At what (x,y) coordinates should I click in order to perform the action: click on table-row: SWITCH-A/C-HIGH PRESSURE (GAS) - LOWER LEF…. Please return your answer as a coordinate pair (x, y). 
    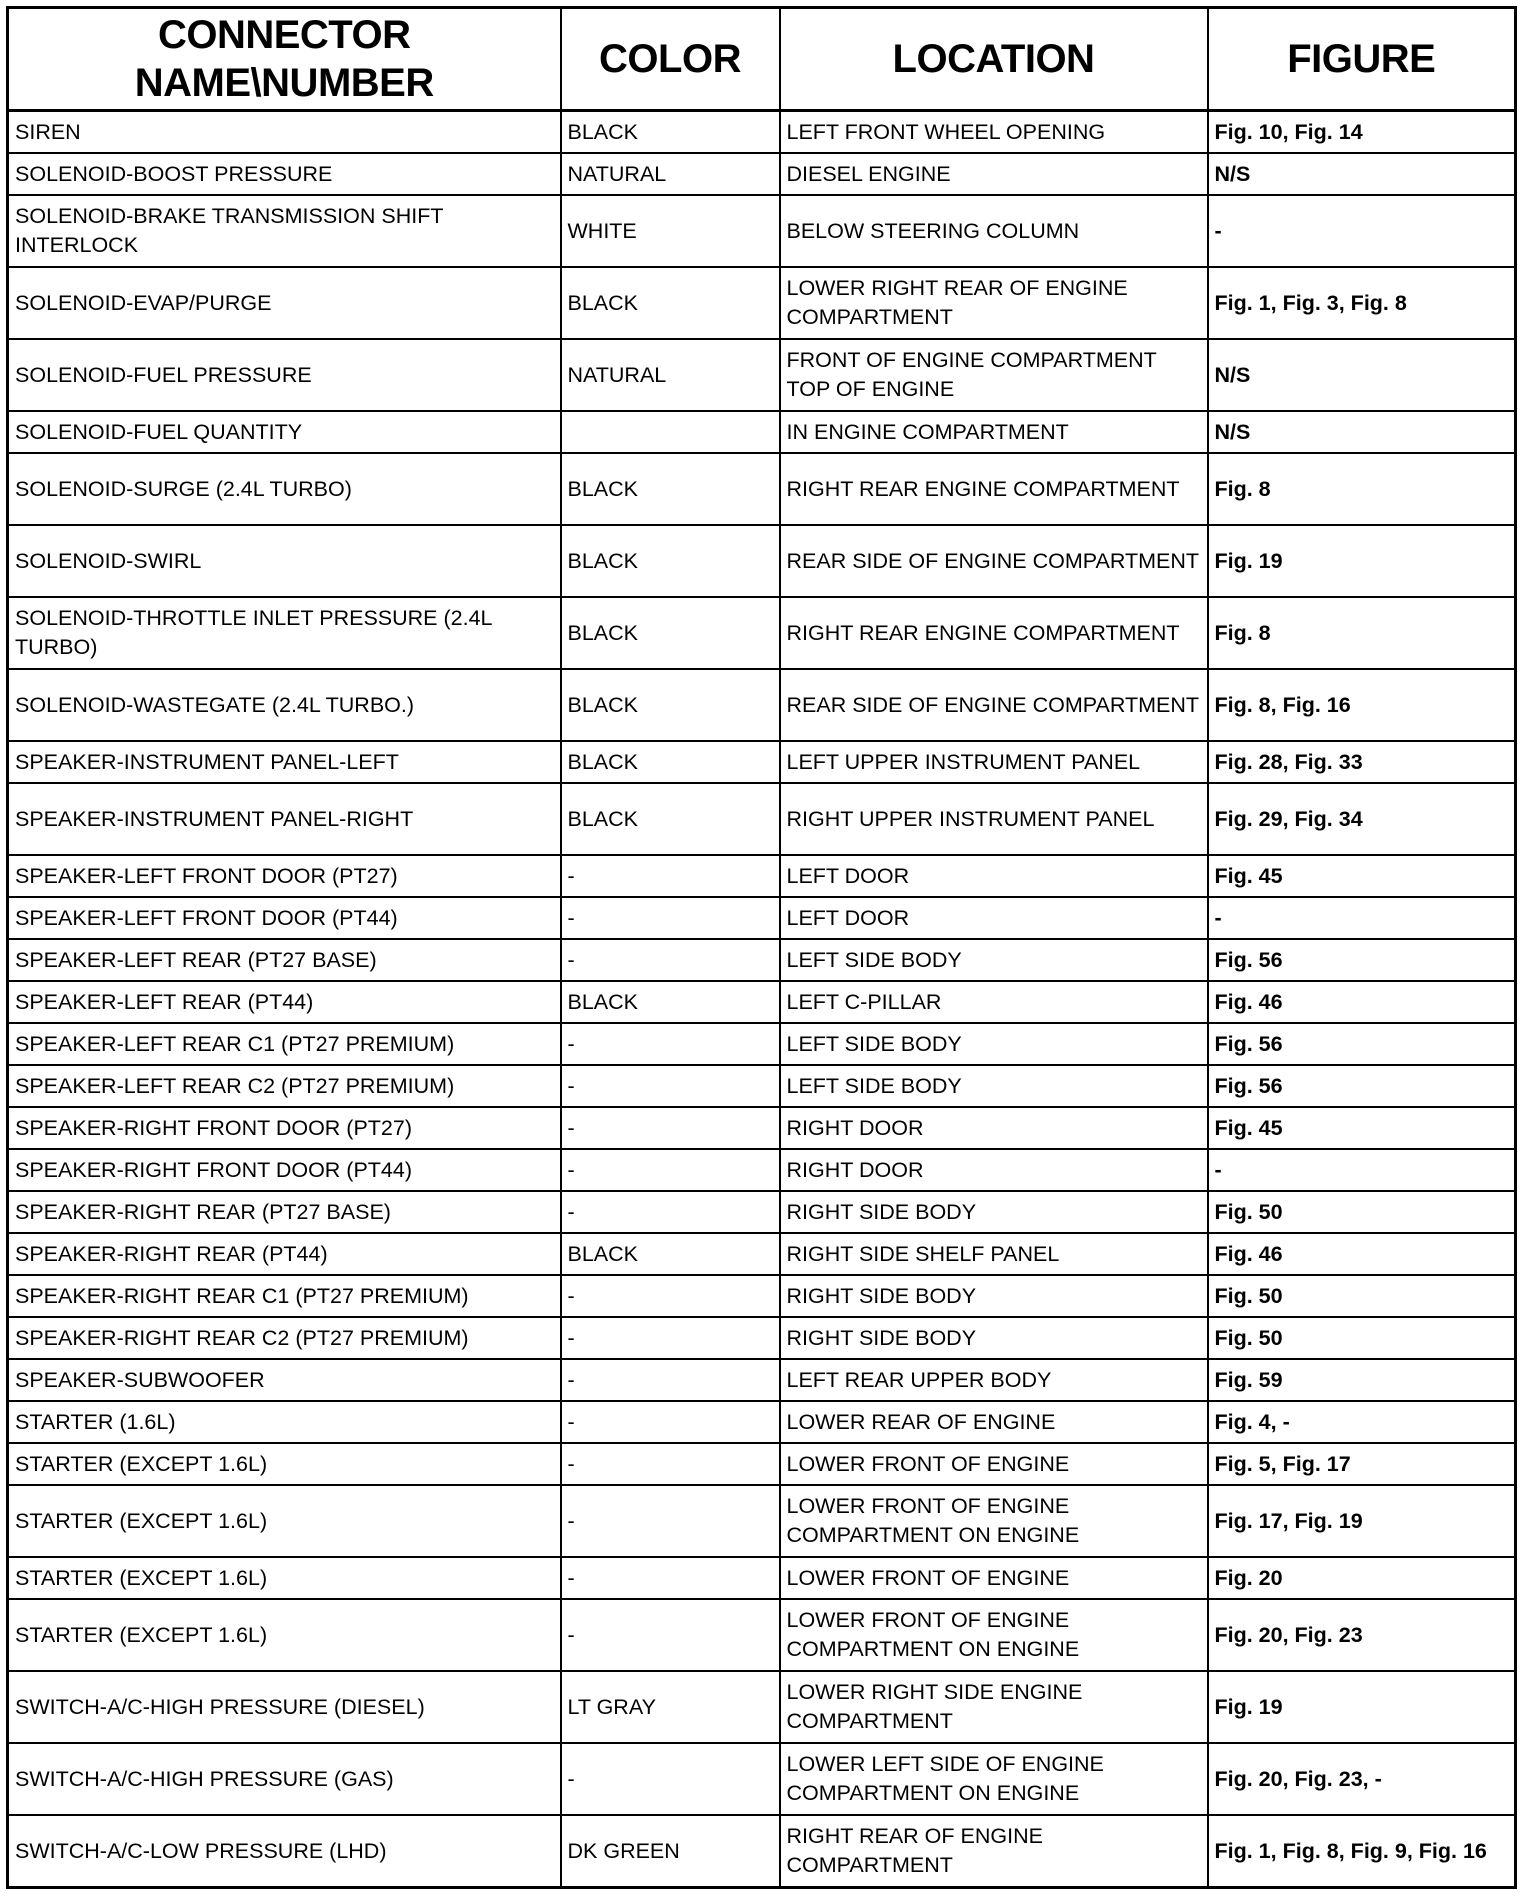
    Looking at the image, I should click on (761, 1779).